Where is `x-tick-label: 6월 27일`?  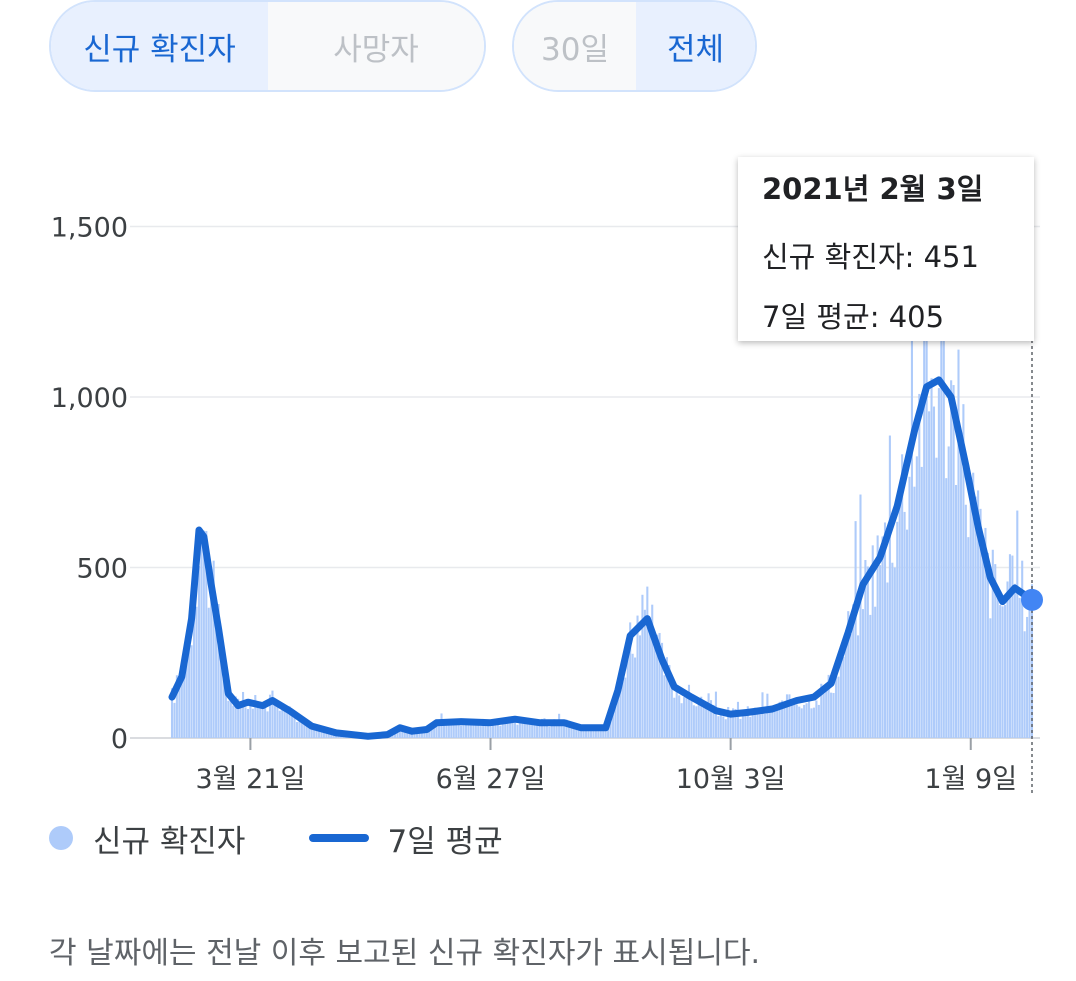 x-tick-label: 6월 27일 is located at coordinates (491, 779).